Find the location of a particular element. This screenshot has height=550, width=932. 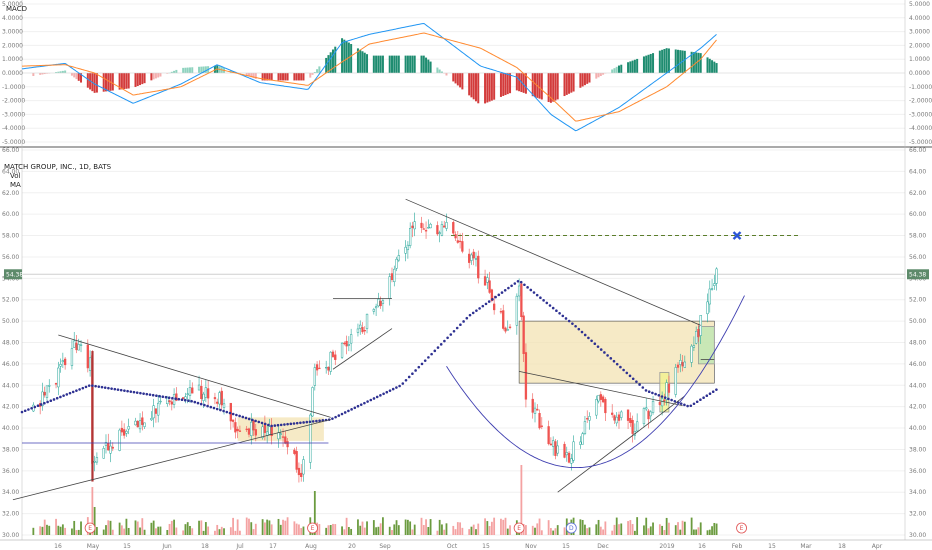

price-tick-right: 30.00 is located at coordinates (917, 535).